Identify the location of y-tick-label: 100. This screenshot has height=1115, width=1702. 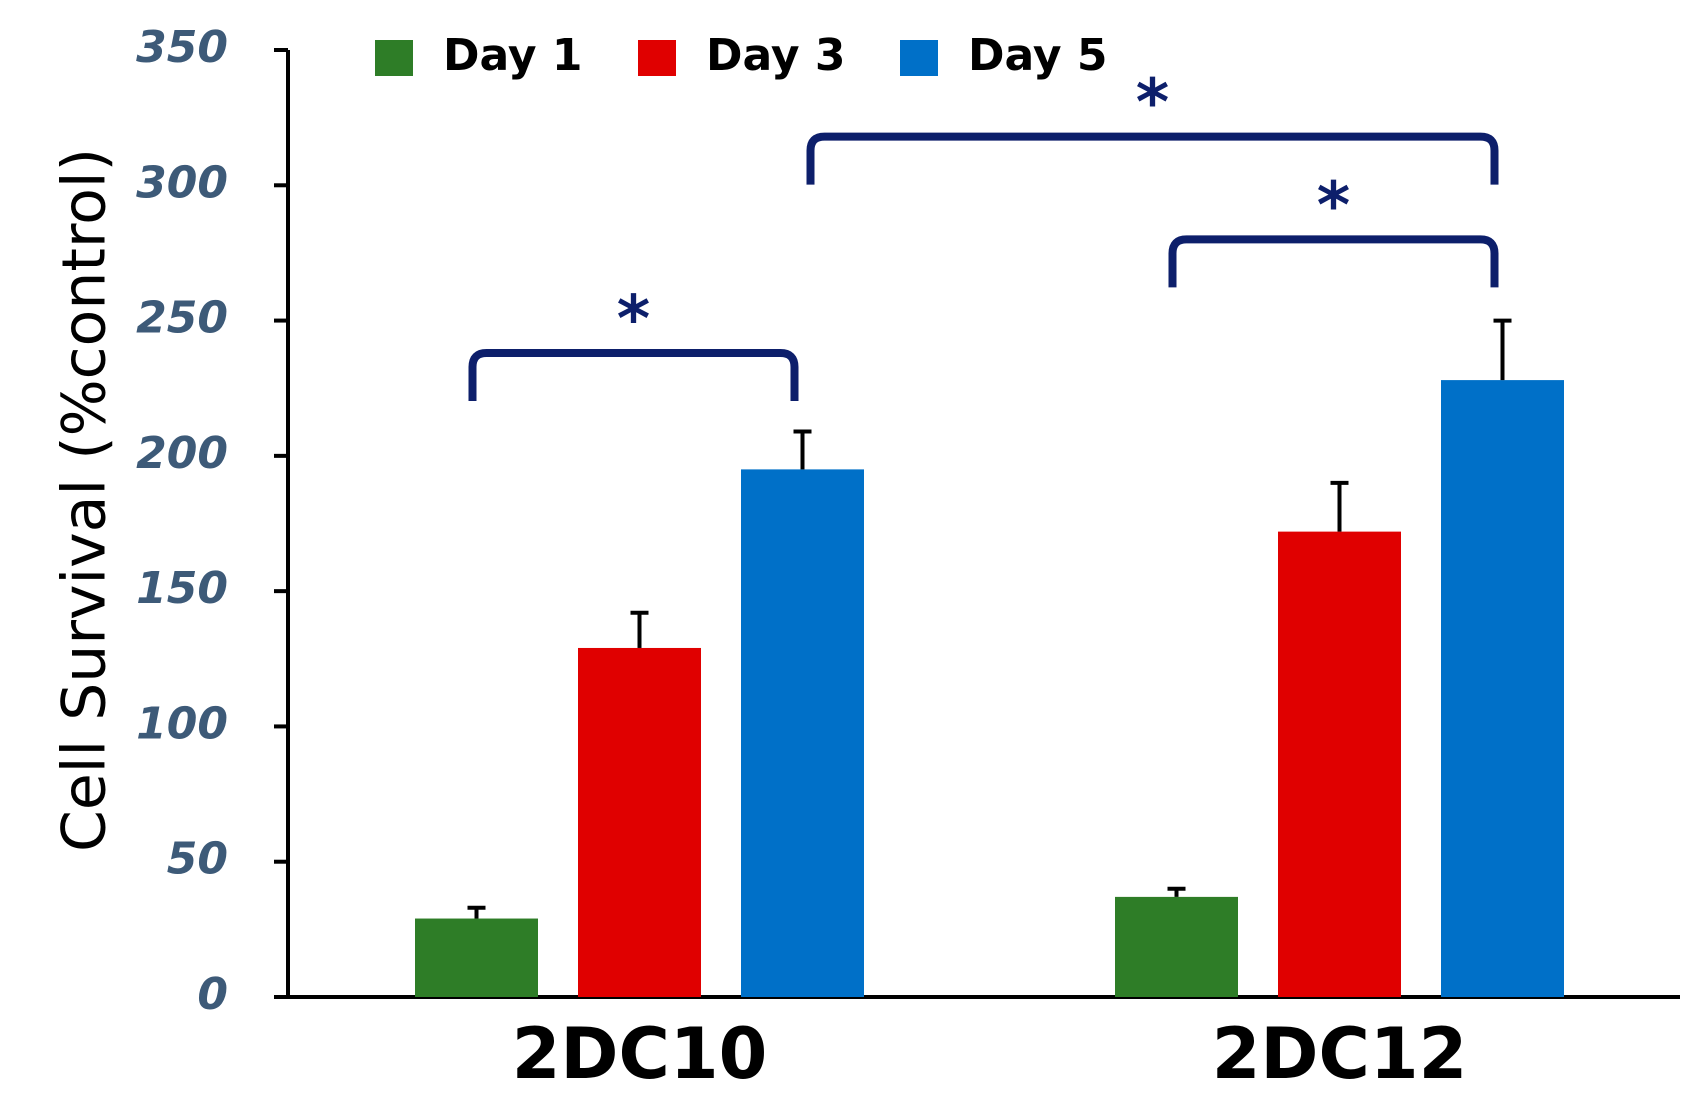
(182, 723).